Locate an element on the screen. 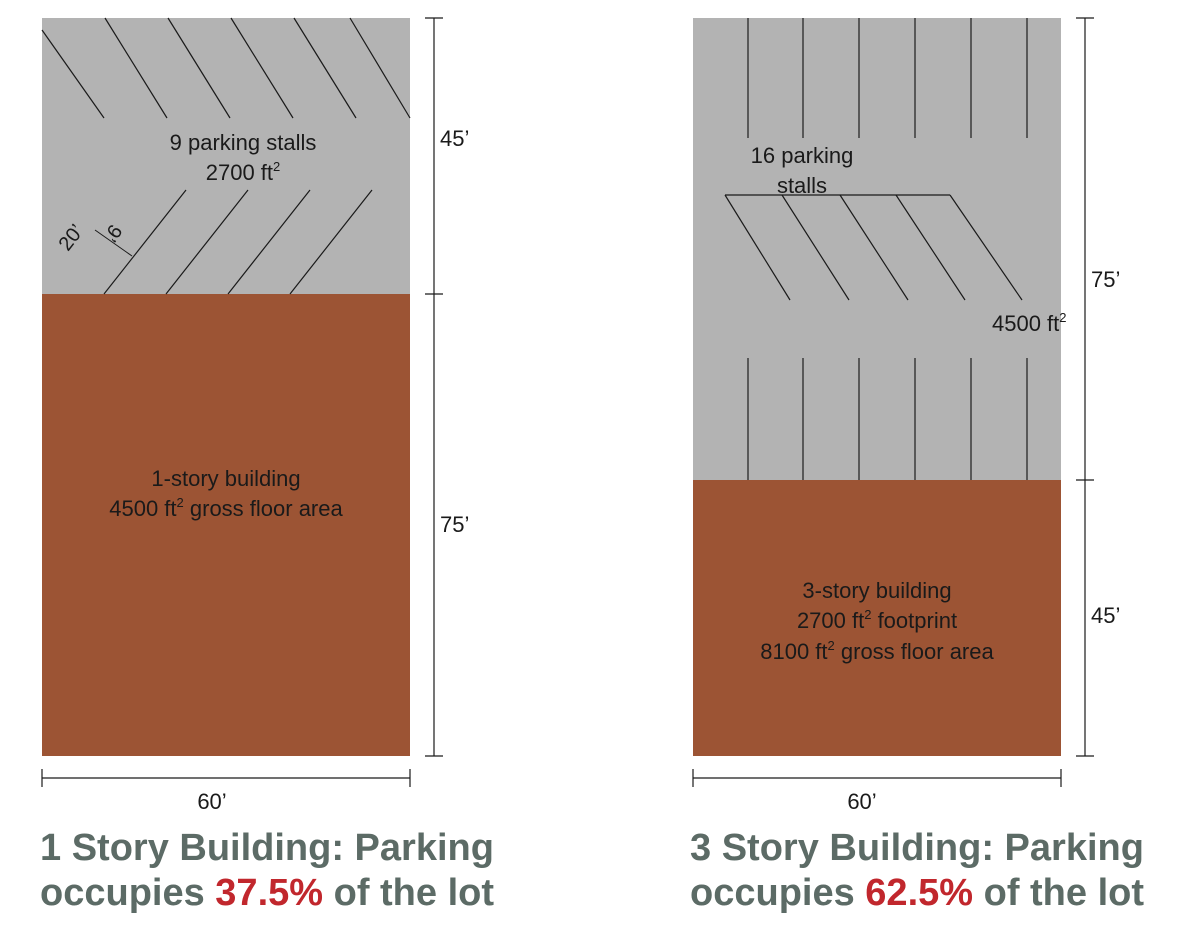  left-caption-line2: occupies 37.5% of the lot is located at coordinates (267, 893).